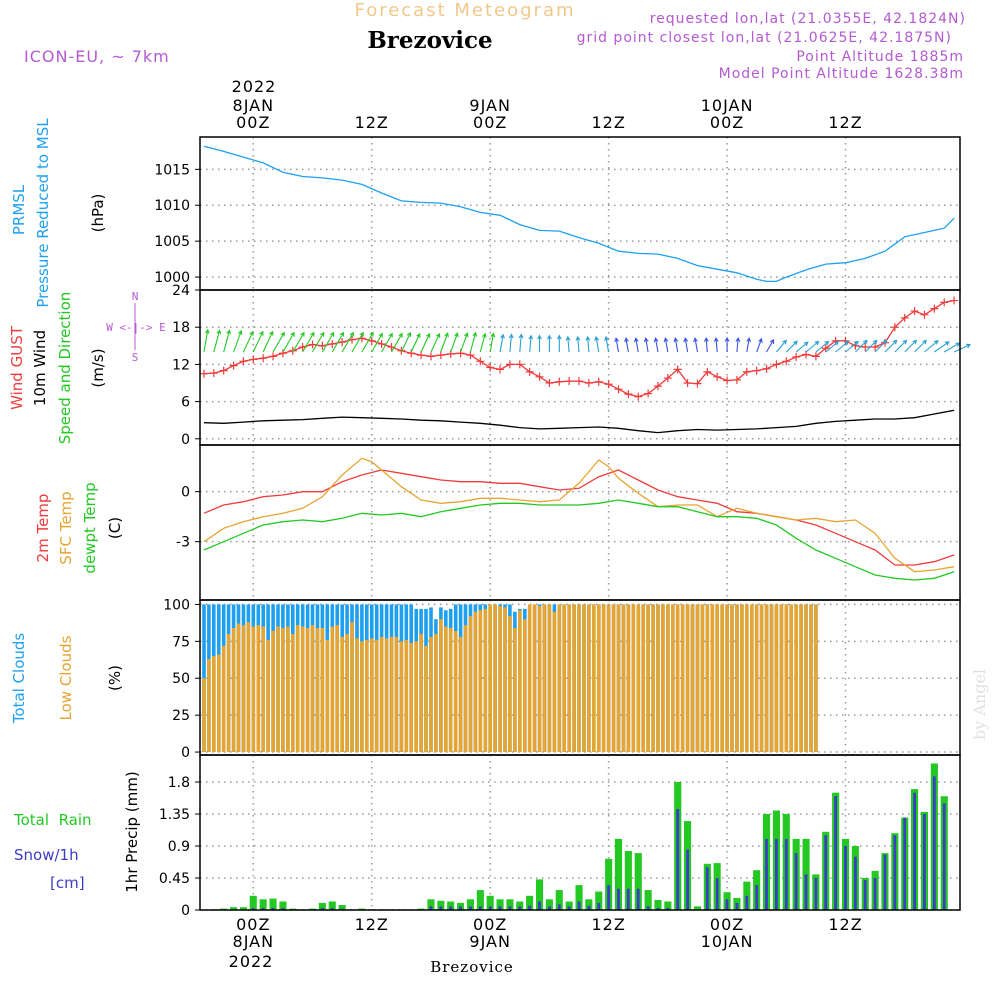 This screenshot has height=1000, width=1000. What do you see at coordinates (181, 291) in the screenshot?
I see `y-tick-label: 24` at bounding box center [181, 291].